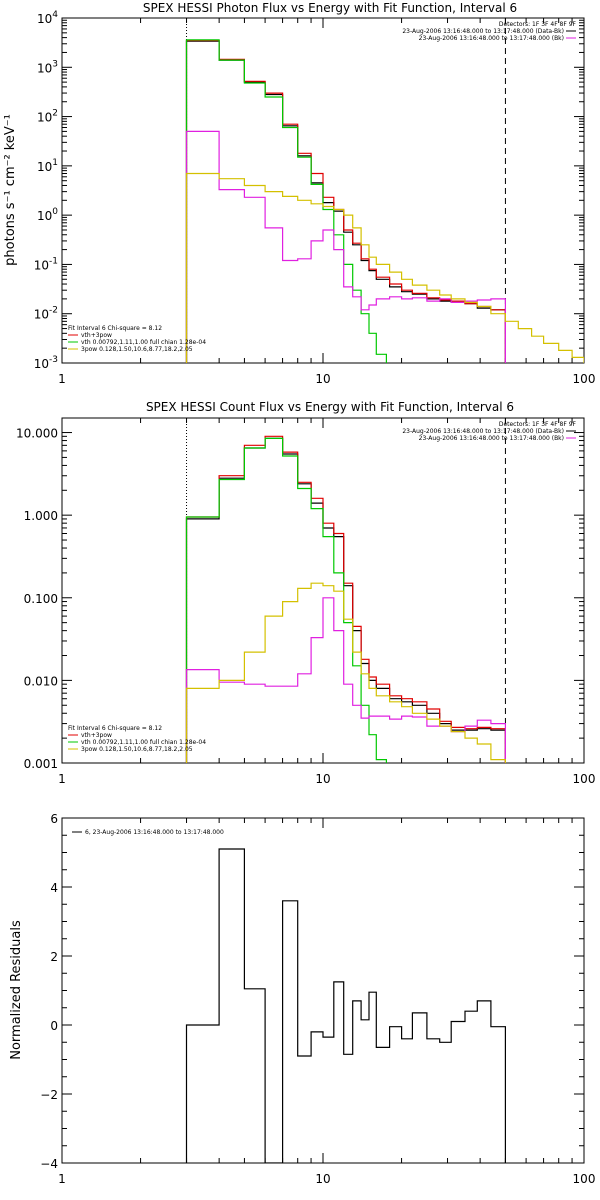 The image size is (600, 1200). What do you see at coordinates (62, 379) in the screenshot?
I see `photon-flux-xtick-label: 1` at bounding box center [62, 379].